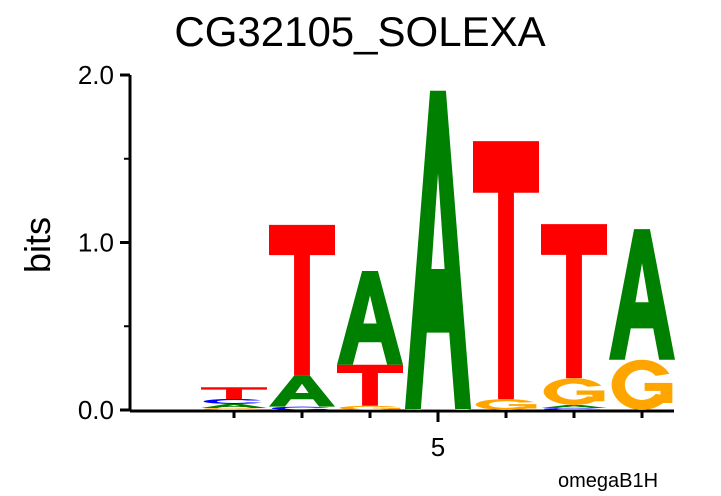 Image resolution: width=721 pixels, height=496 pixels. Describe the element at coordinates (96, 410) in the screenshot. I see `y-tick-label: 0.0` at that location.